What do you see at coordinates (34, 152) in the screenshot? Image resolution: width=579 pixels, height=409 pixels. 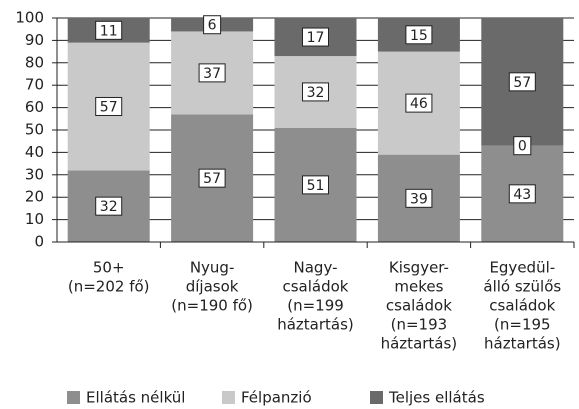 I see `y-tick-label: 40` at bounding box center [34, 152].